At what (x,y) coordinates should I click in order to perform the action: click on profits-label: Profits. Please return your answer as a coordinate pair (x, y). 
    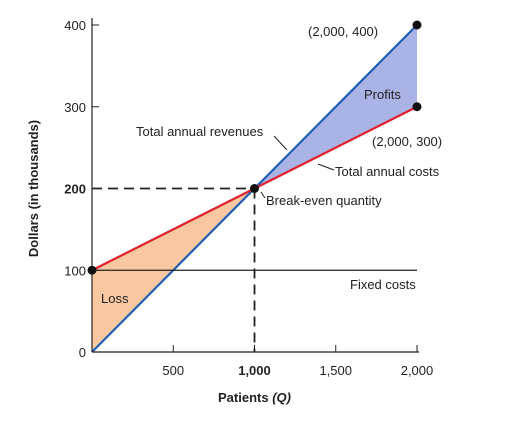
    Looking at the image, I should click on (382, 94).